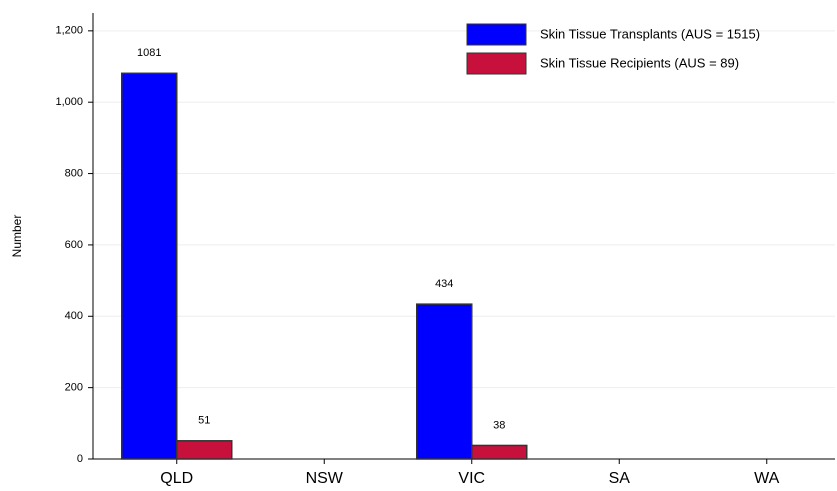  What do you see at coordinates (444, 284) in the screenshot?
I see `value-label: 434` at bounding box center [444, 284].